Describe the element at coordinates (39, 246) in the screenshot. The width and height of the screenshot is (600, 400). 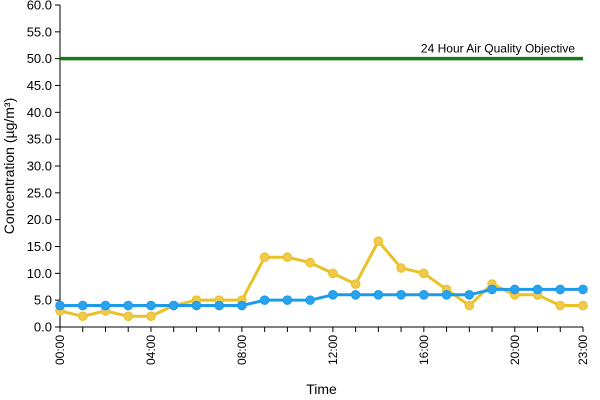
I see `y-tick-label: 15.0` at that location.